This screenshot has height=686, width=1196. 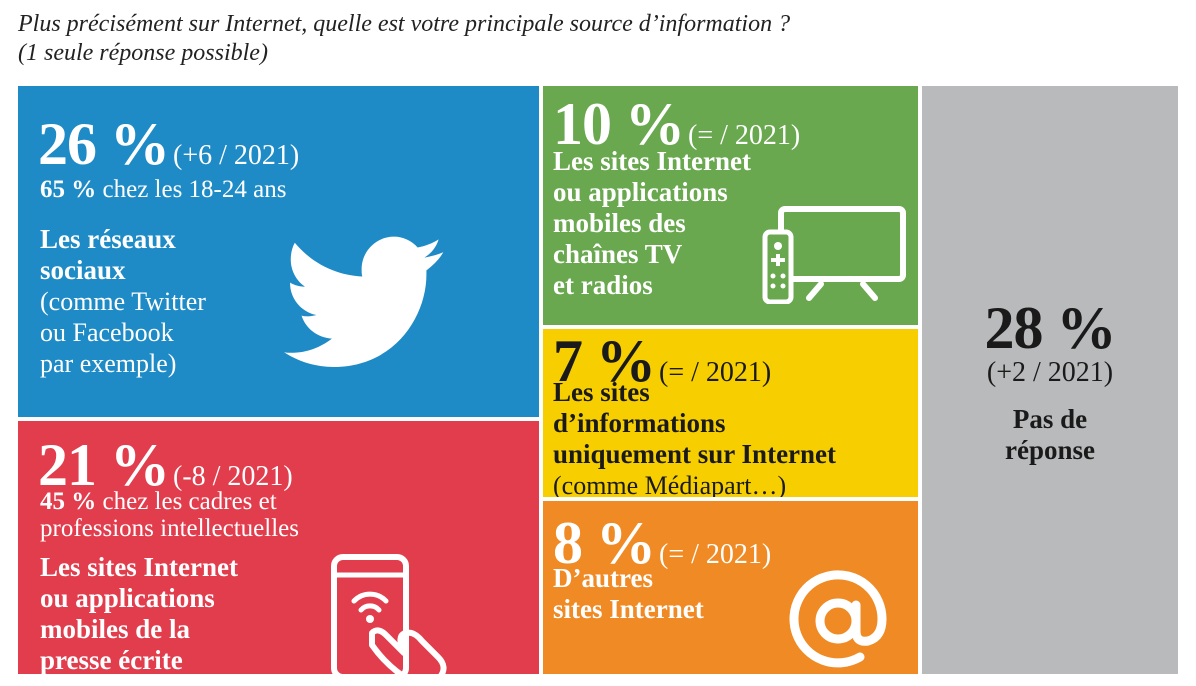 What do you see at coordinates (68, 501) in the screenshot?
I see `press-sub-value: 45 %` at bounding box center [68, 501].